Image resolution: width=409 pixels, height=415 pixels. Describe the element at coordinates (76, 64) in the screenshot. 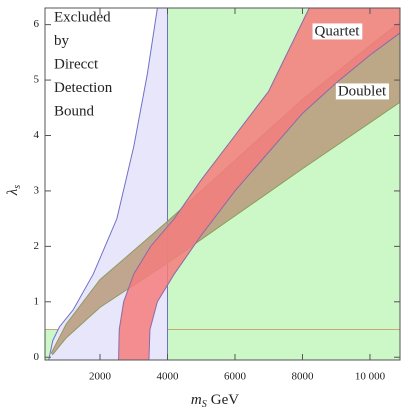

I see `annotation-line: Direcct` at that location.